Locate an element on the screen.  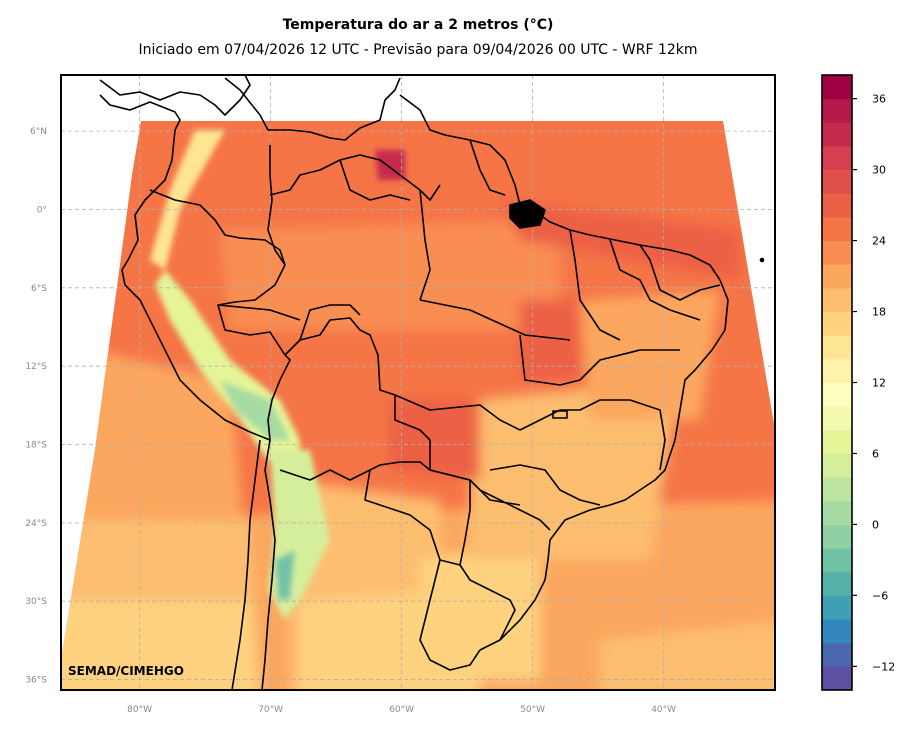
lat-tick-label: 36°S is located at coordinates (36, 681).